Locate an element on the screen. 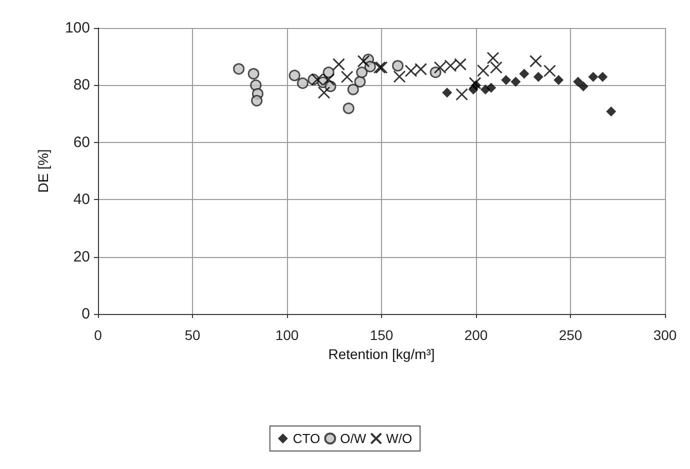  y-tick-label: 60 is located at coordinates (81, 142).